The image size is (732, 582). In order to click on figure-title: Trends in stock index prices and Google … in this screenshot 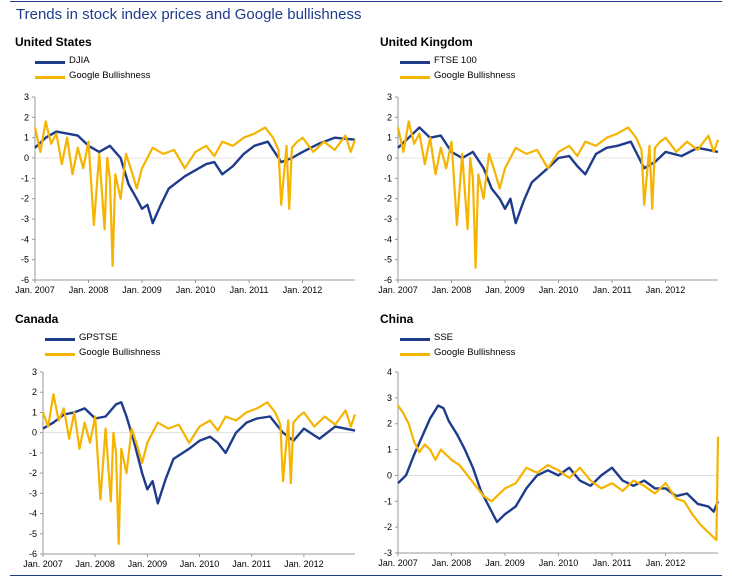, I will do `click(189, 14)`.